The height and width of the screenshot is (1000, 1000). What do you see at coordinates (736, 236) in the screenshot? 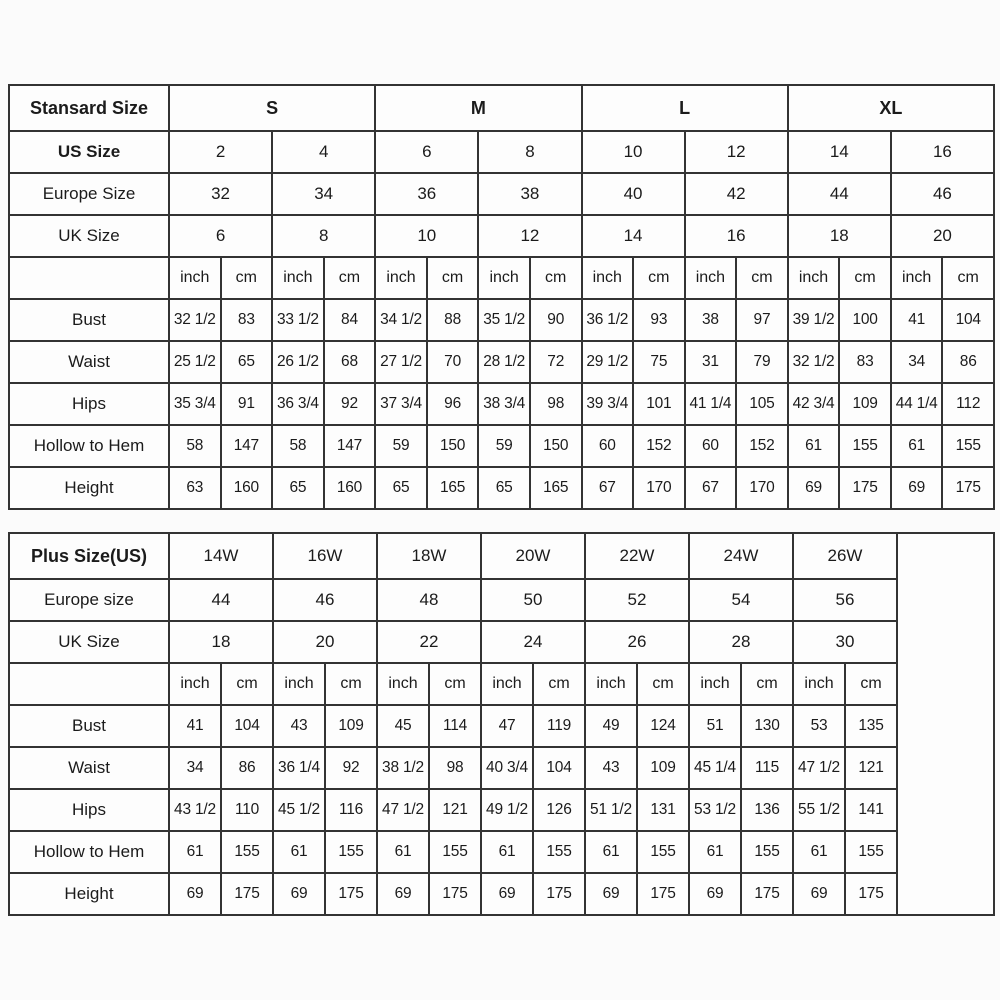
I see `header-value-cell: 16` at bounding box center [736, 236].